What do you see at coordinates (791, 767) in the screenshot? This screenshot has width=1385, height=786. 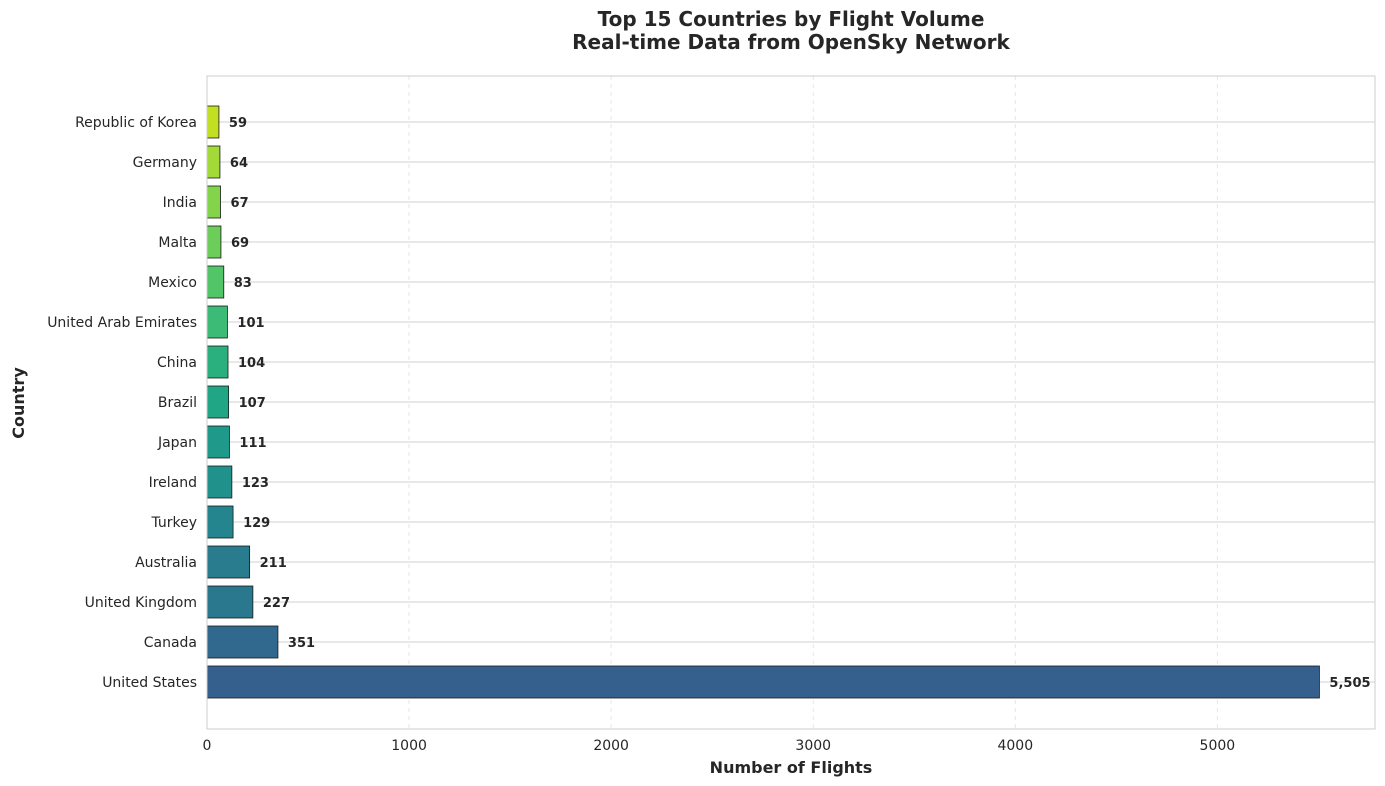 I see `x-axis-label: Number of Flights` at bounding box center [791, 767].